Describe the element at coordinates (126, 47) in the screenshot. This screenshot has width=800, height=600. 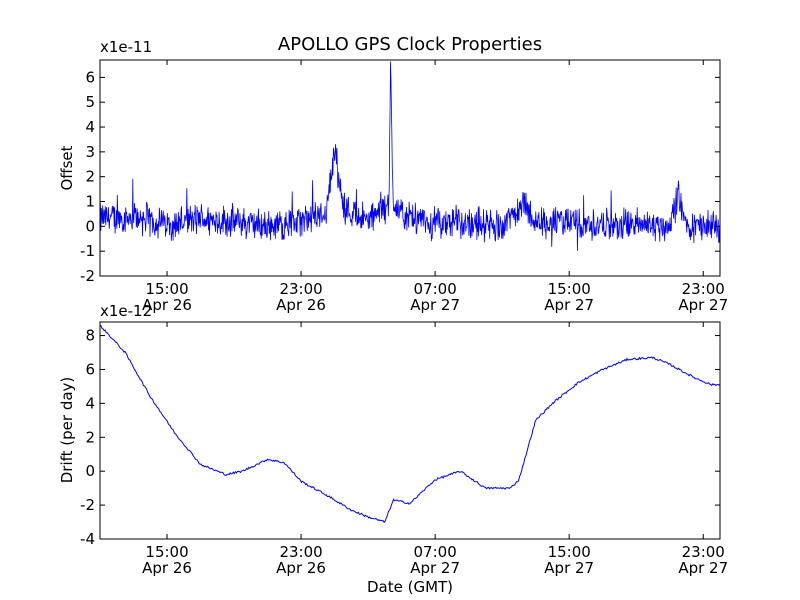
I see `offset-exponent-label: x1e-11` at that location.